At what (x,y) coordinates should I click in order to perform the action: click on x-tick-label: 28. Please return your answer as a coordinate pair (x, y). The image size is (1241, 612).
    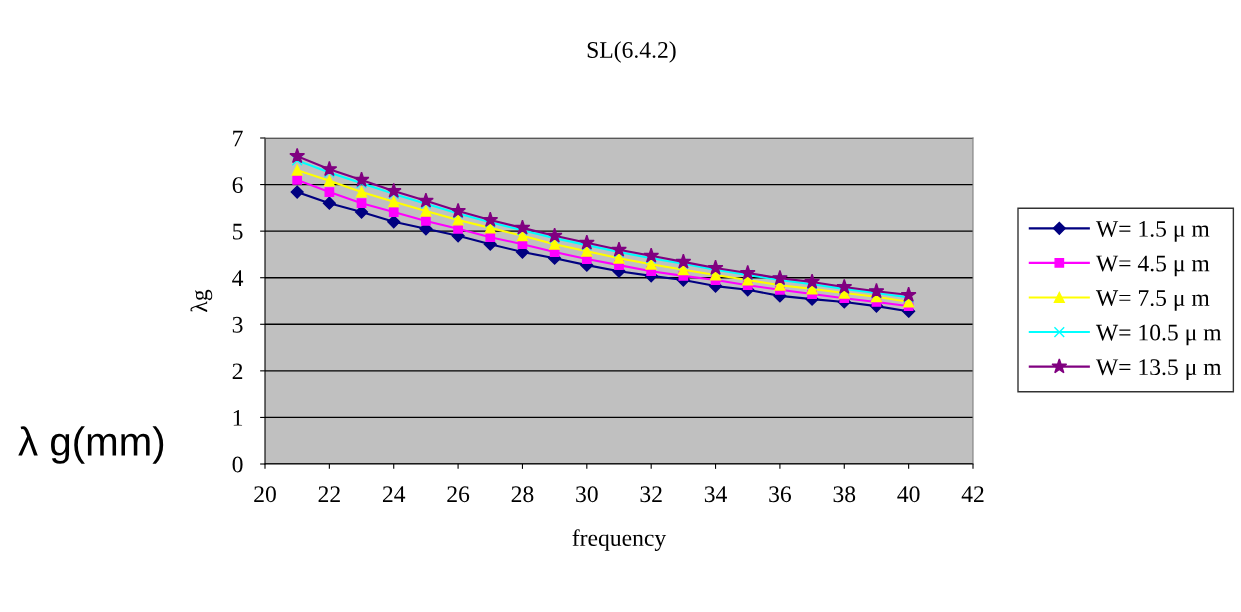
    Looking at the image, I should click on (522, 494).